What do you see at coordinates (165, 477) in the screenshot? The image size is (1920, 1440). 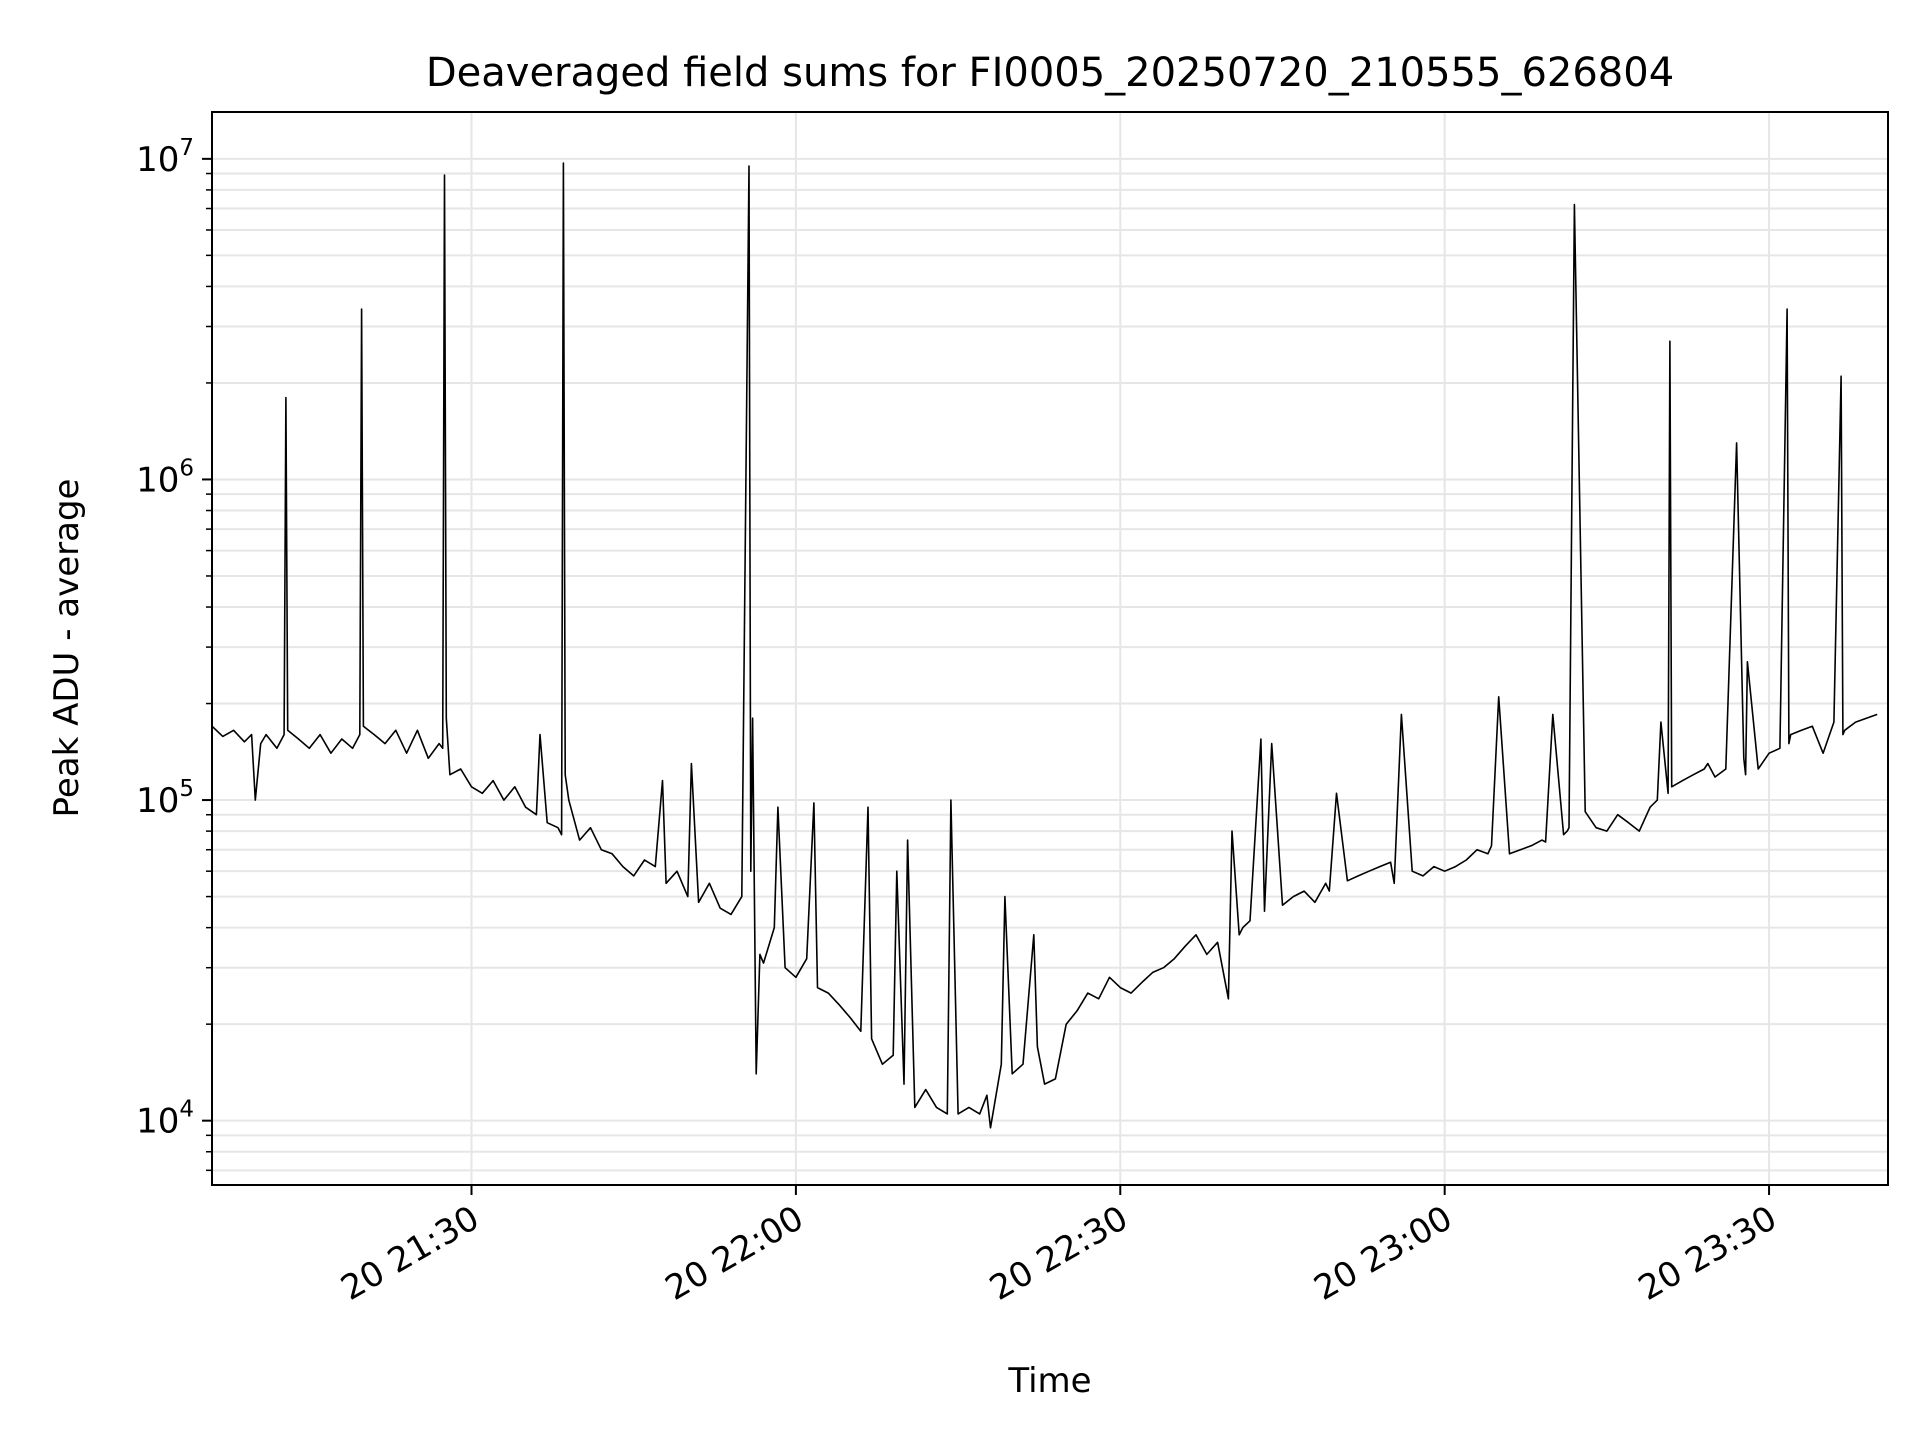 I see `y-tick-label: 10⁶` at bounding box center [165, 477].